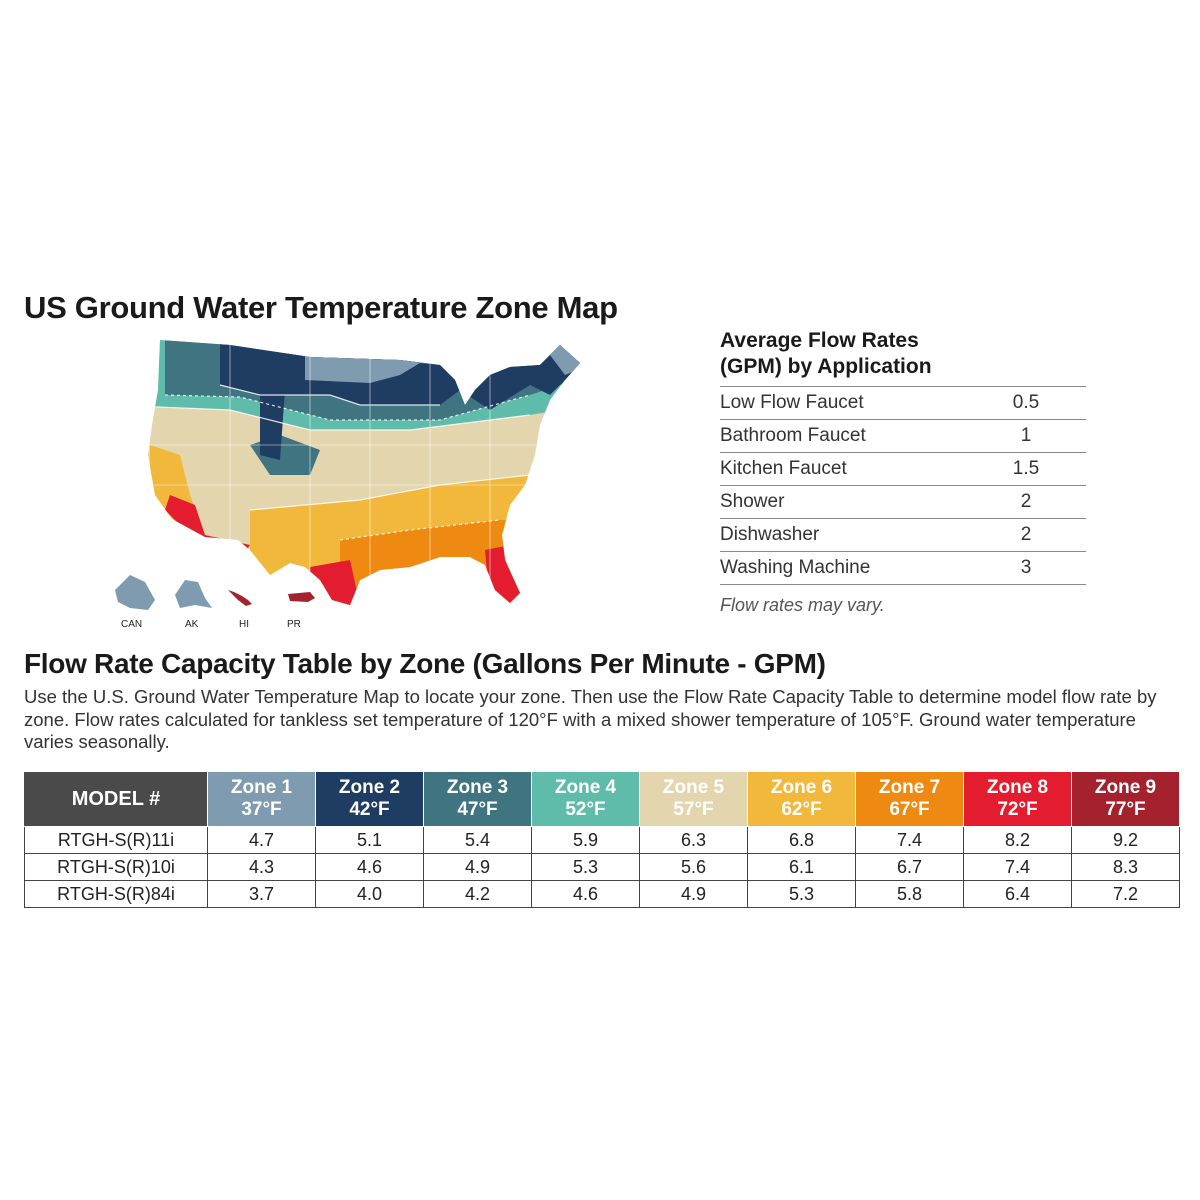 Image resolution: width=1200 pixels, height=1200 pixels. Describe the element at coordinates (261, 840) in the screenshot. I see `capacity-cell: 4.7` at that location.